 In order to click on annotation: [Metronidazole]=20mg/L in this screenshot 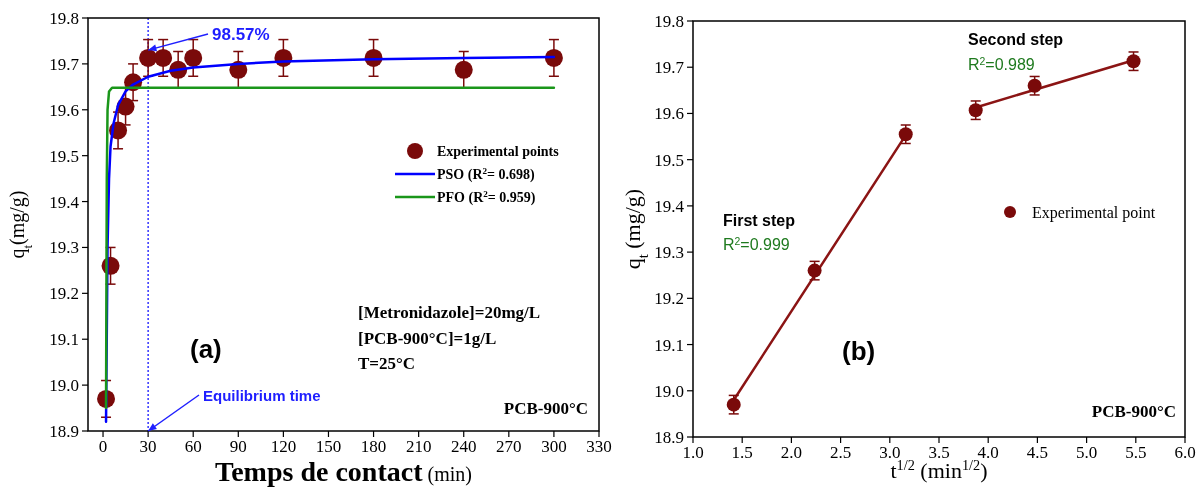, I will do `click(449, 312)`.